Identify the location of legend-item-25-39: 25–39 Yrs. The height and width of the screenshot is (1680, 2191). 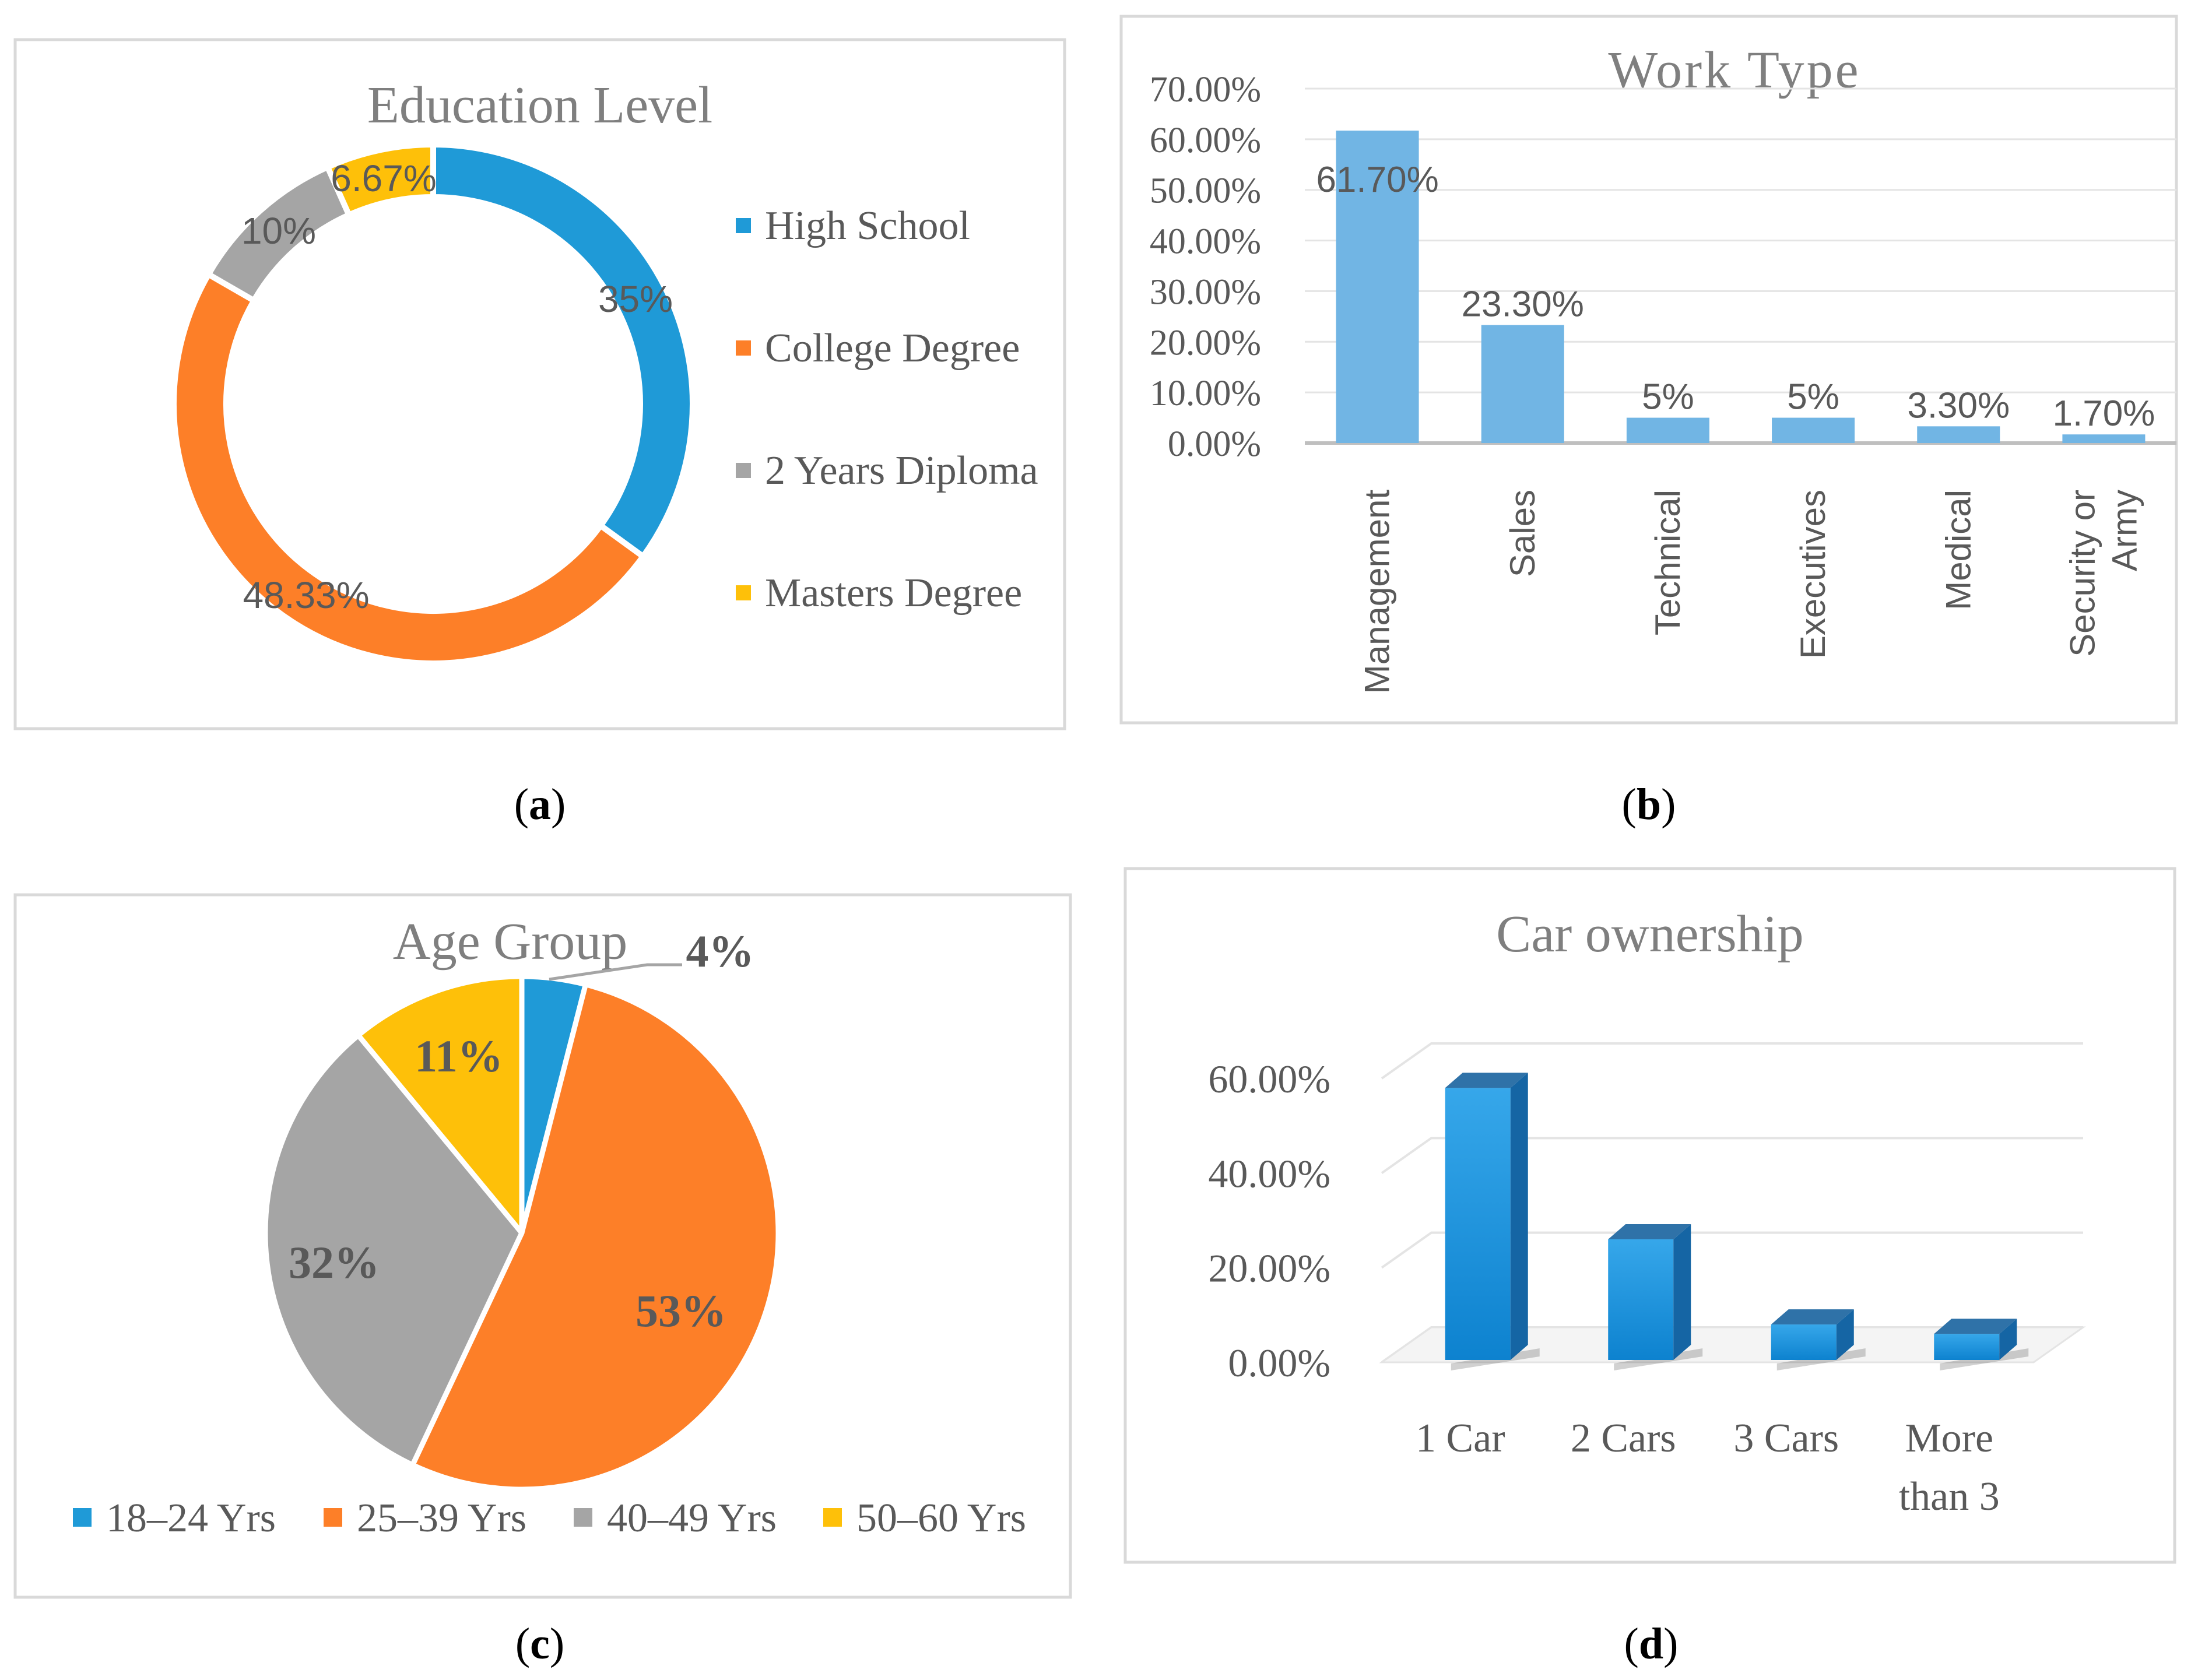
(425, 1518).